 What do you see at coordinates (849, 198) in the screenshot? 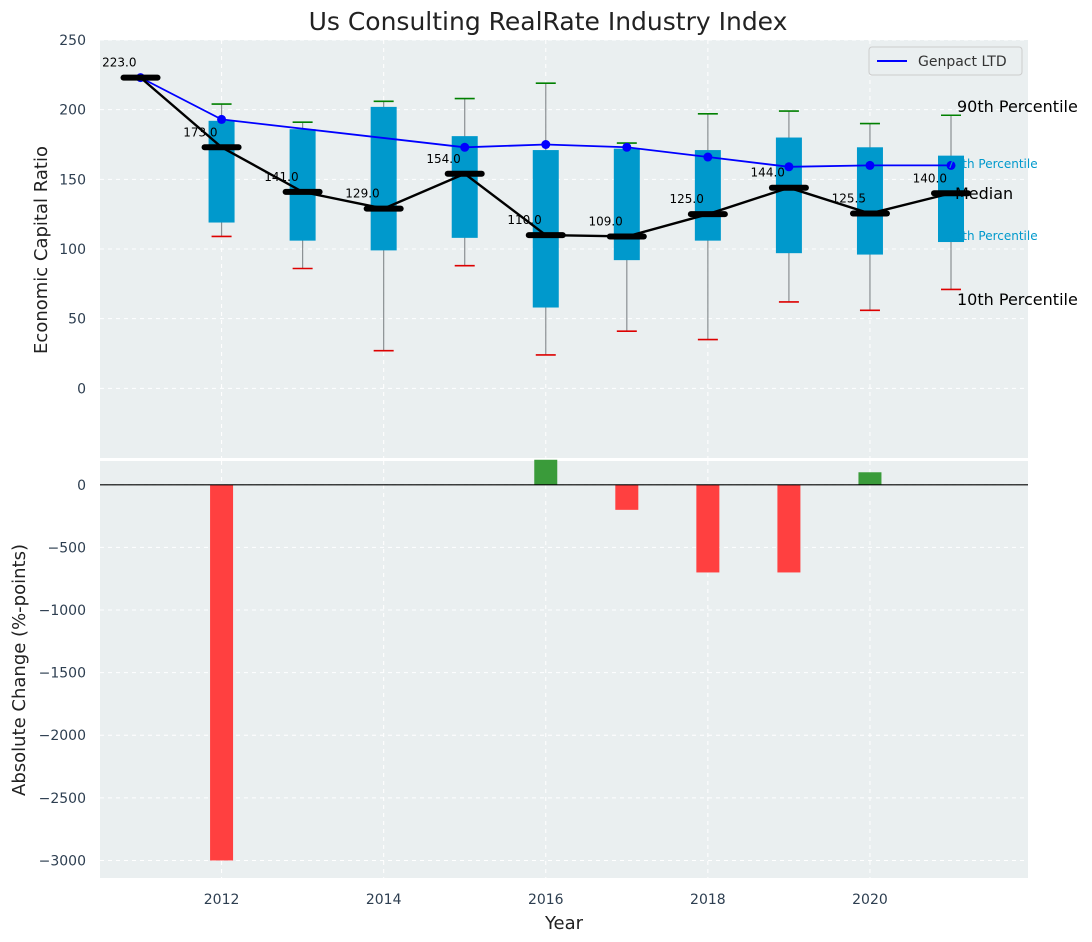
I see `median-value-label: 125.5` at bounding box center [849, 198].